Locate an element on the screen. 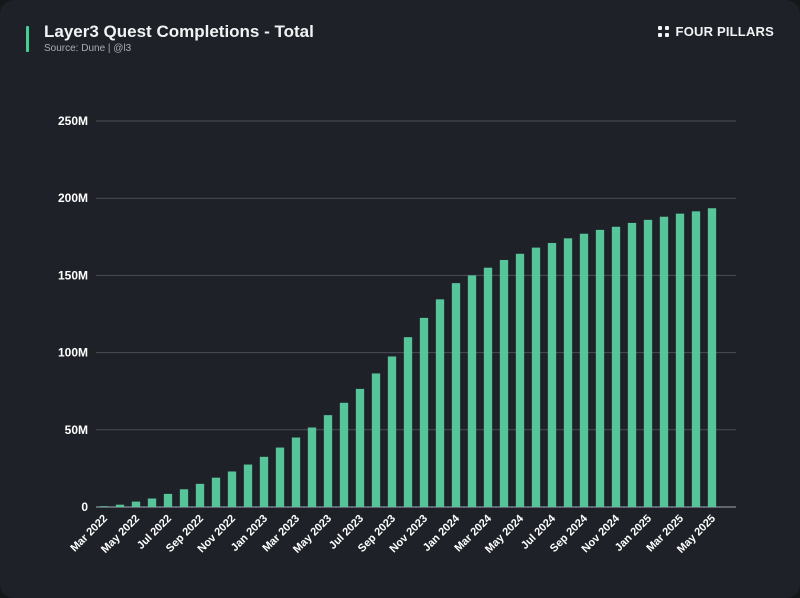 This screenshot has height=598, width=800. bar-oct-2024 is located at coordinates (600, 368).